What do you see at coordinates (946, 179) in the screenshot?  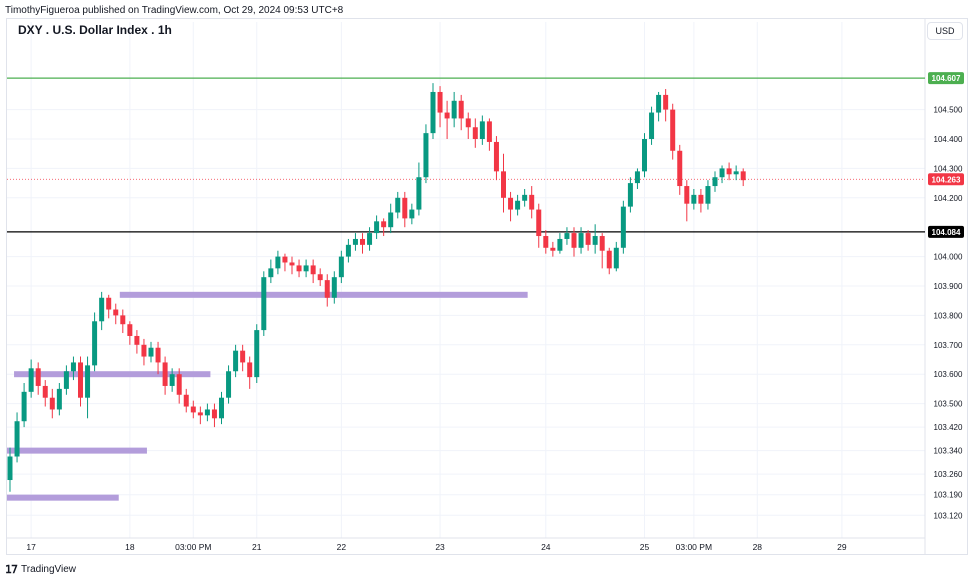 I see `price-label-bg` at bounding box center [946, 179].